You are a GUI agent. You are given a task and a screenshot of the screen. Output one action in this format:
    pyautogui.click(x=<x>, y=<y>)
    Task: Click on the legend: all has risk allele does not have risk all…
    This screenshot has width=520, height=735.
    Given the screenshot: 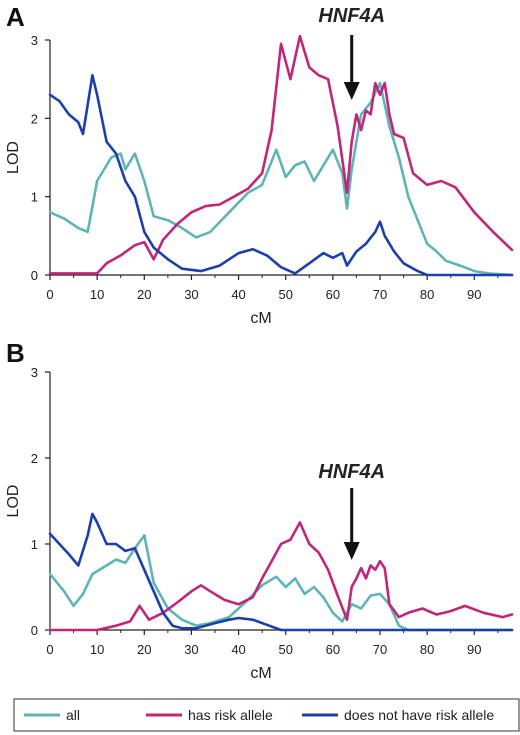 What is the action you would take?
    pyautogui.click(x=266, y=715)
    